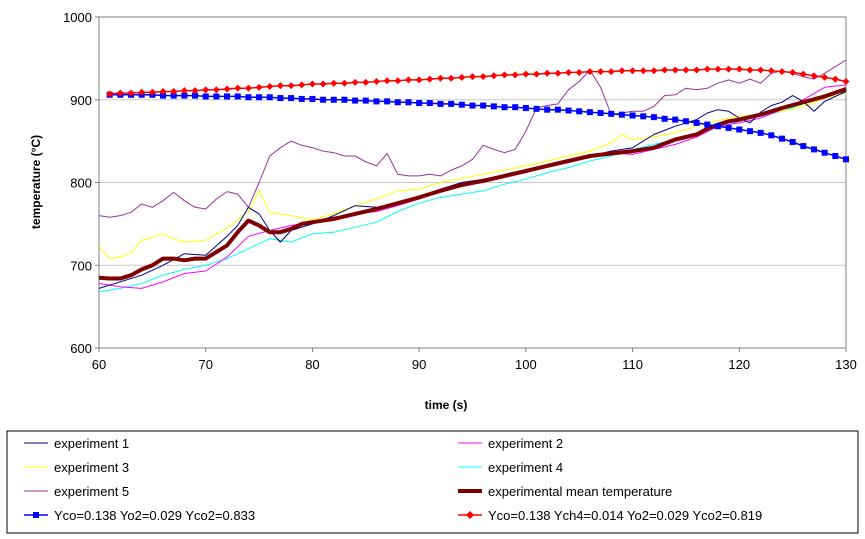  Describe the element at coordinates (81, 100) in the screenshot. I see `y-tick-label: 900` at that location.